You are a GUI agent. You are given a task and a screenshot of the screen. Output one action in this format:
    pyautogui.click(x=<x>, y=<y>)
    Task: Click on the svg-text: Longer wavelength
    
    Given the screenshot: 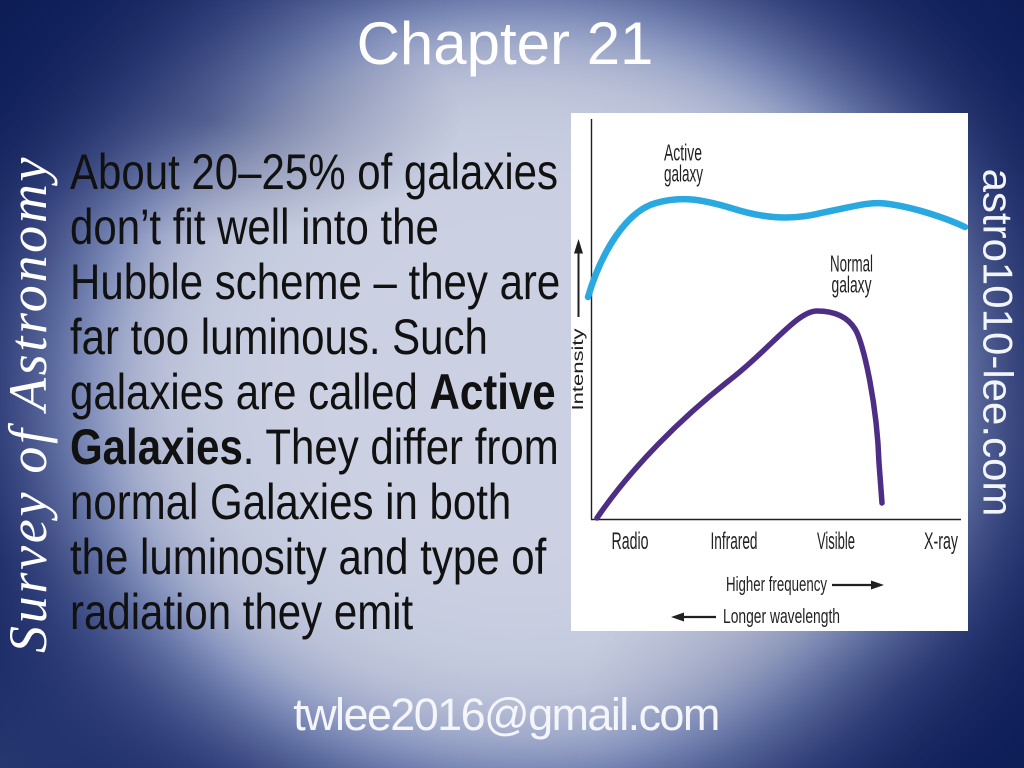 What is the action you would take?
    pyautogui.click(x=781, y=617)
    